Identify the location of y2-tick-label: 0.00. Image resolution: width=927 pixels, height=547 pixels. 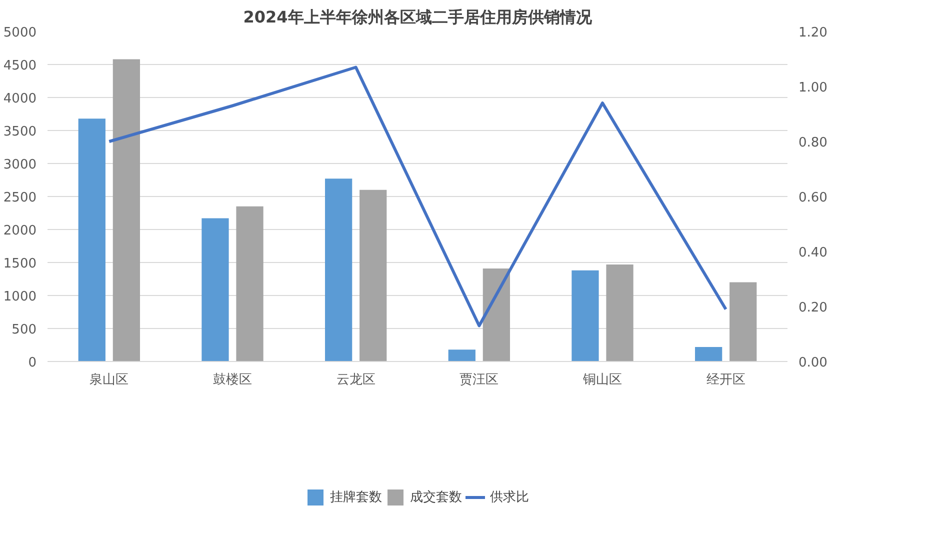
(813, 363).